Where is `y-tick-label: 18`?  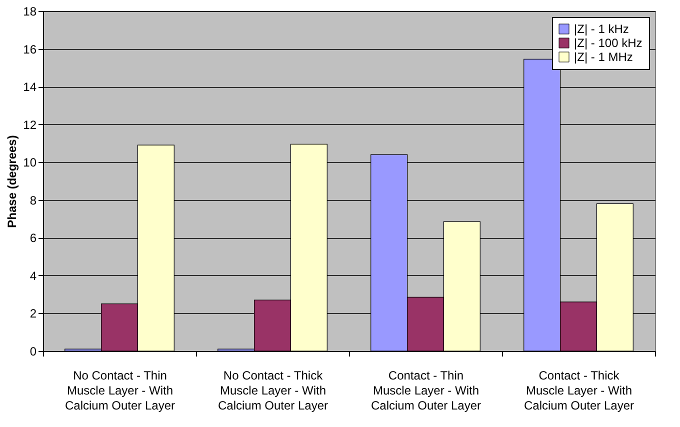 y-tick-label: 18 is located at coordinates (30, 11).